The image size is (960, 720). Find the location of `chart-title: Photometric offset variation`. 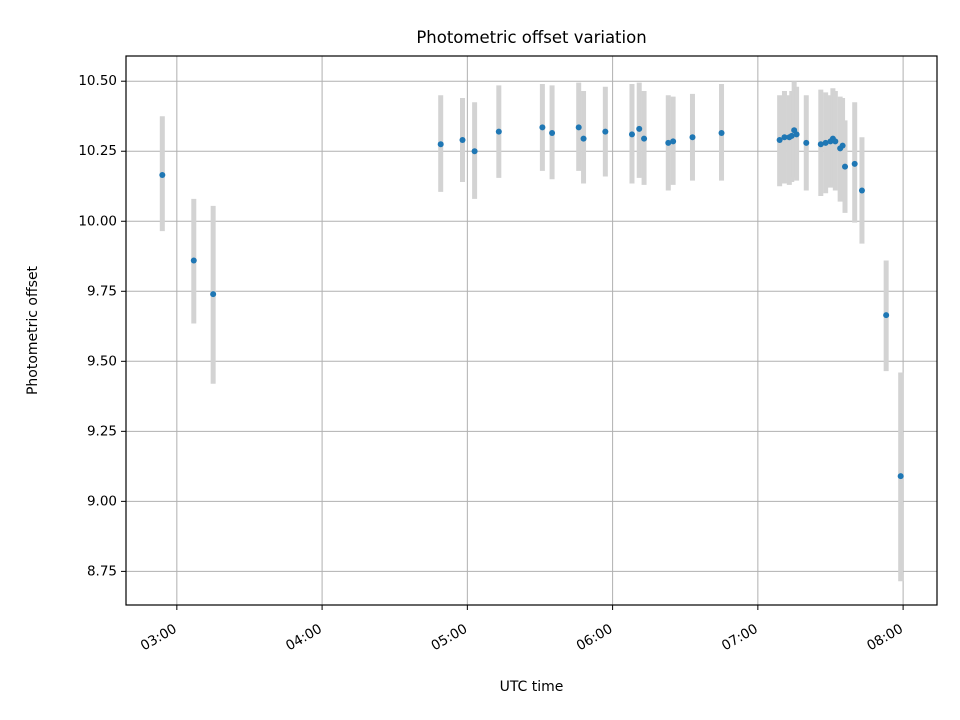

chart-title: Photometric offset variation is located at coordinates (531, 37).